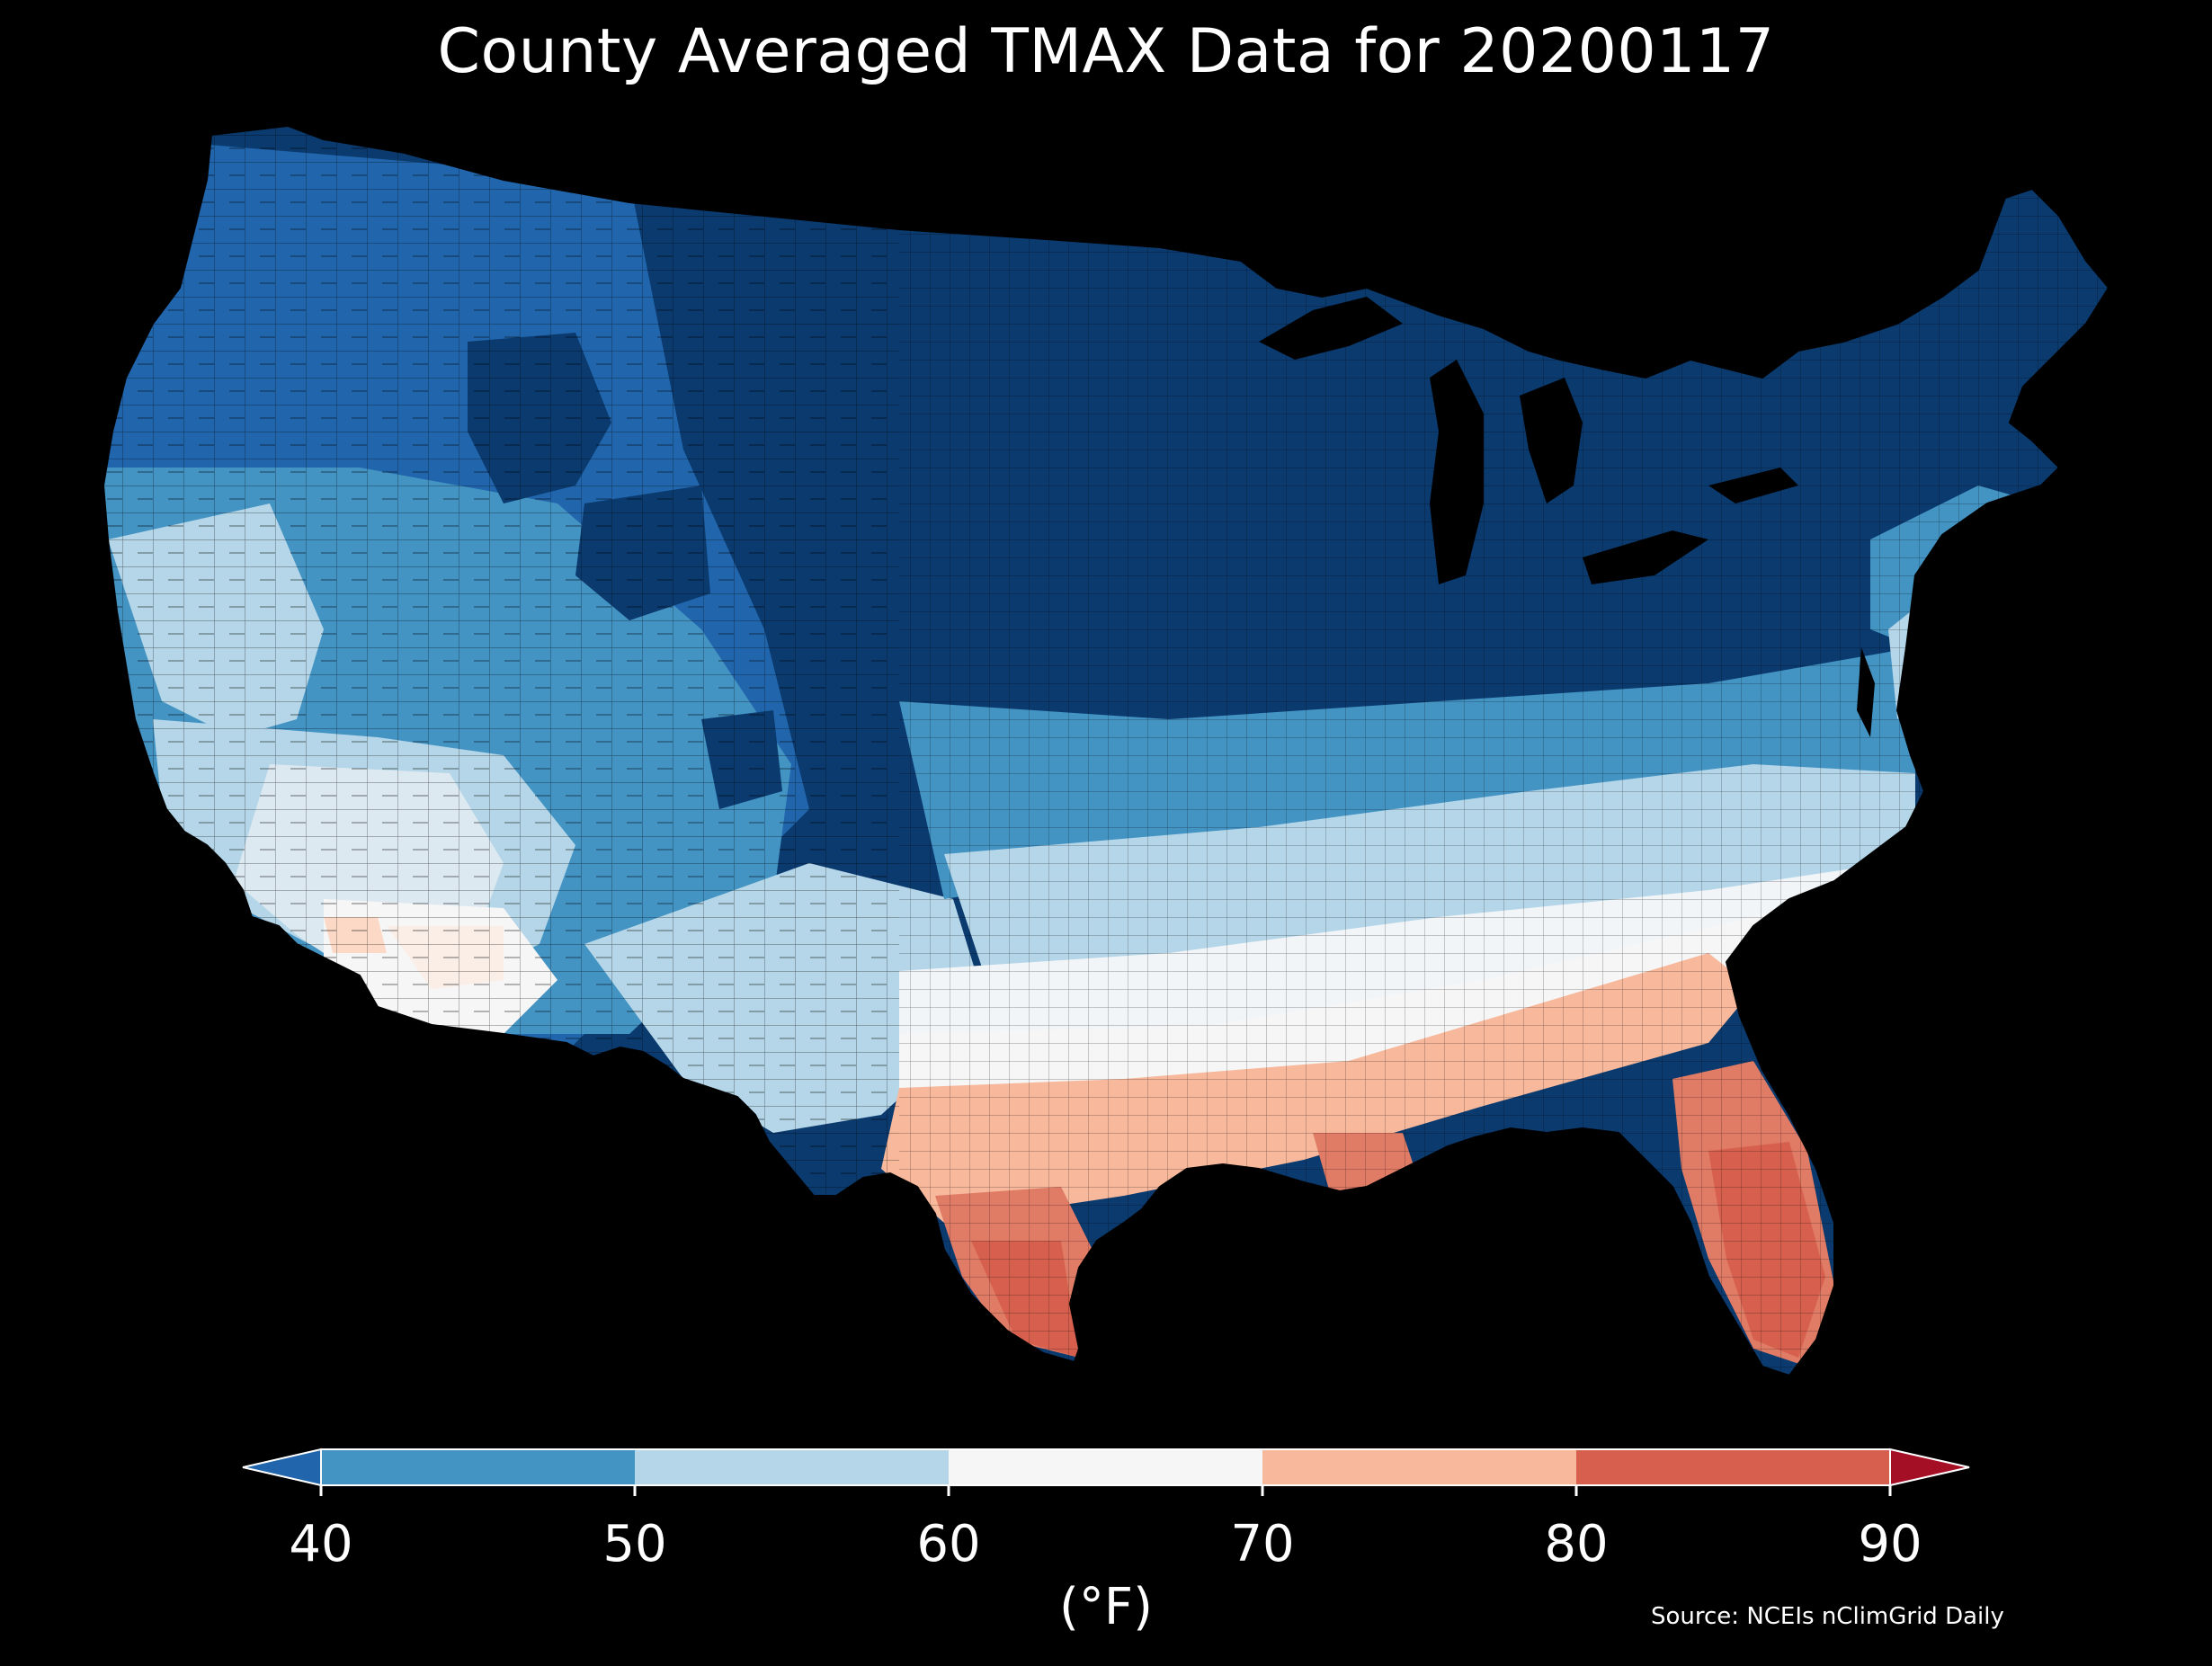  What do you see at coordinates (1576, 1544) in the screenshot?
I see `colorbar-tick-80: 80` at bounding box center [1576, 1544].